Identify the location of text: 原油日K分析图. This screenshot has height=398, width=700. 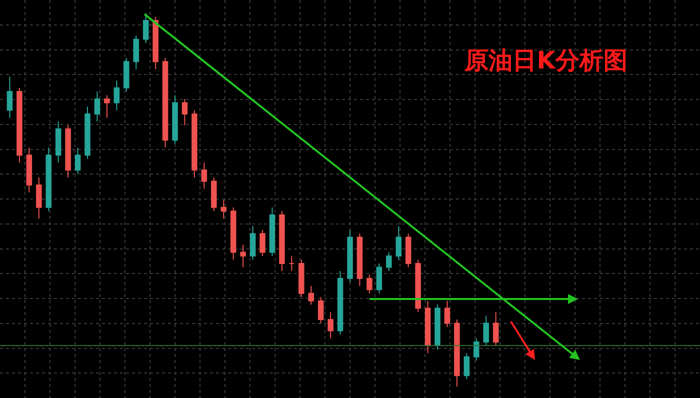
(546, 60).